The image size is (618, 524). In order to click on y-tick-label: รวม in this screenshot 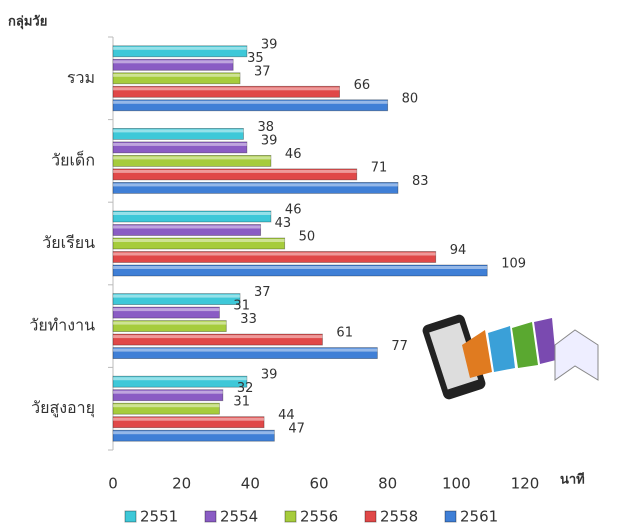, I will do `click(81, 77)`.